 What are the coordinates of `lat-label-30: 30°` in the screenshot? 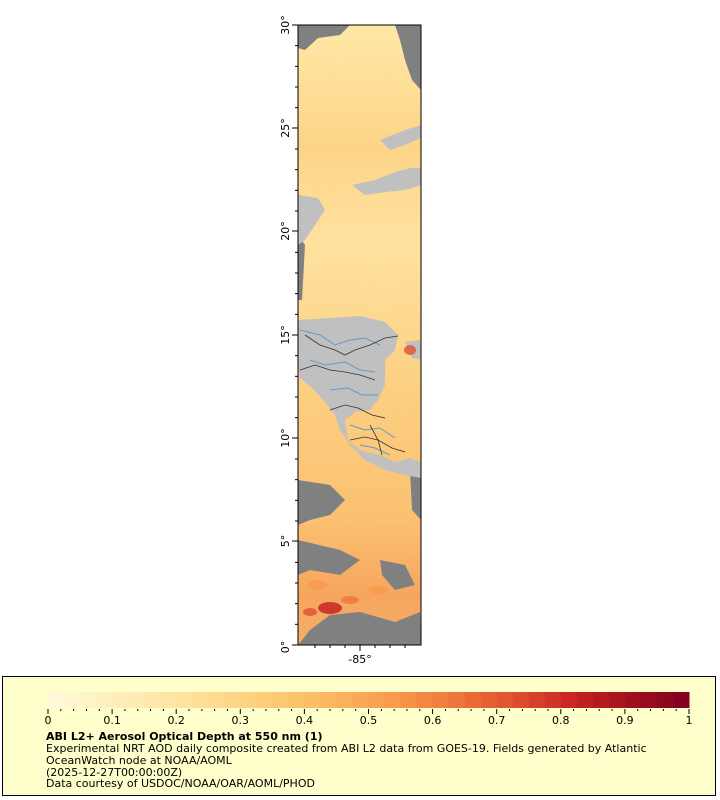 It's located at (285, 25).